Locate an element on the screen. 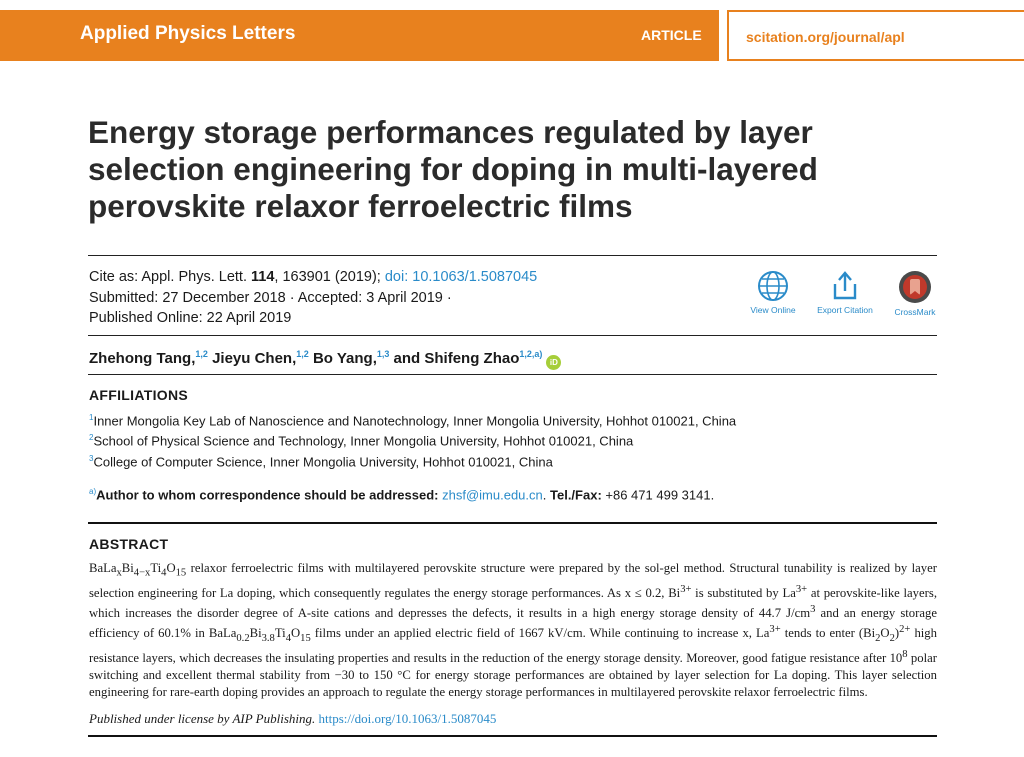  affiliations-heading: AFFILIATIONS is located at coordinates (138, 395).